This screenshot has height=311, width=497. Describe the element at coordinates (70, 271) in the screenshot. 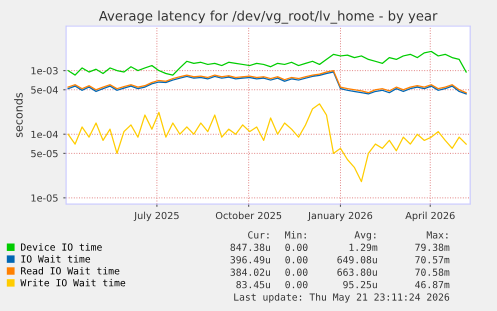

I see `legend-label: Read IO Wait time` at that location.